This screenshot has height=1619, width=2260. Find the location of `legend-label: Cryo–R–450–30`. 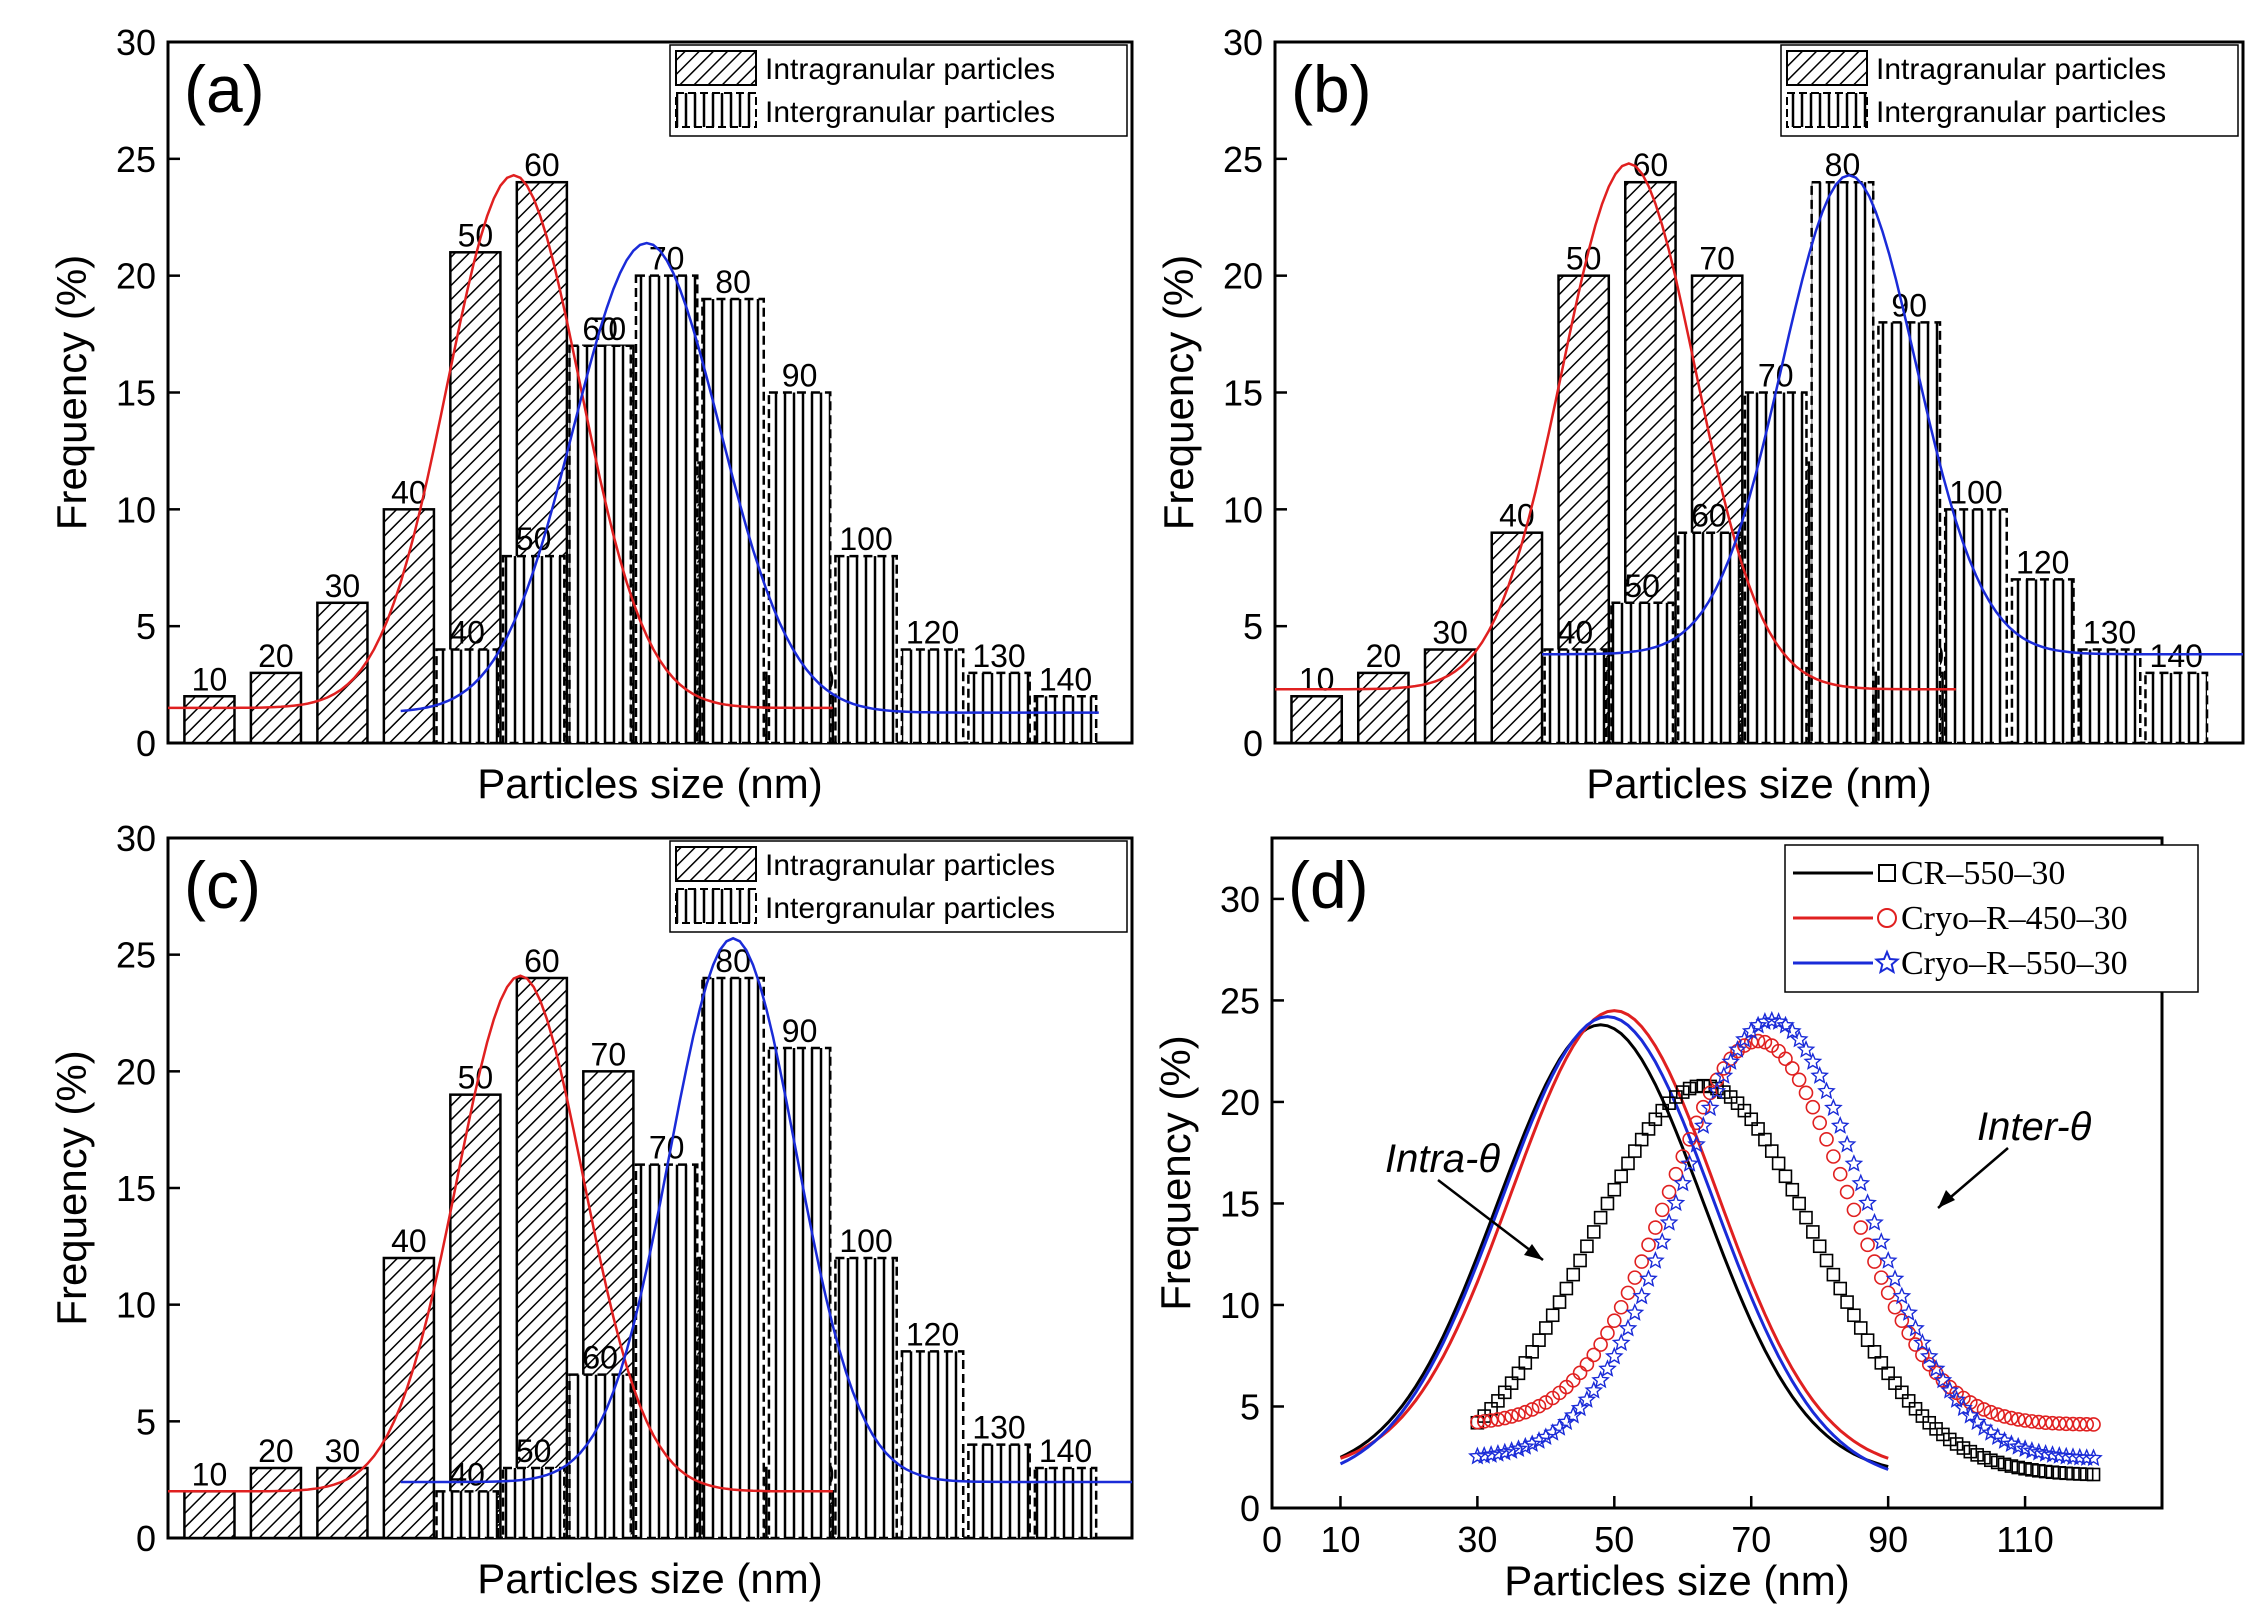

legend-label: Cryo–R–450–30 is located at coordinates (2014, 918).